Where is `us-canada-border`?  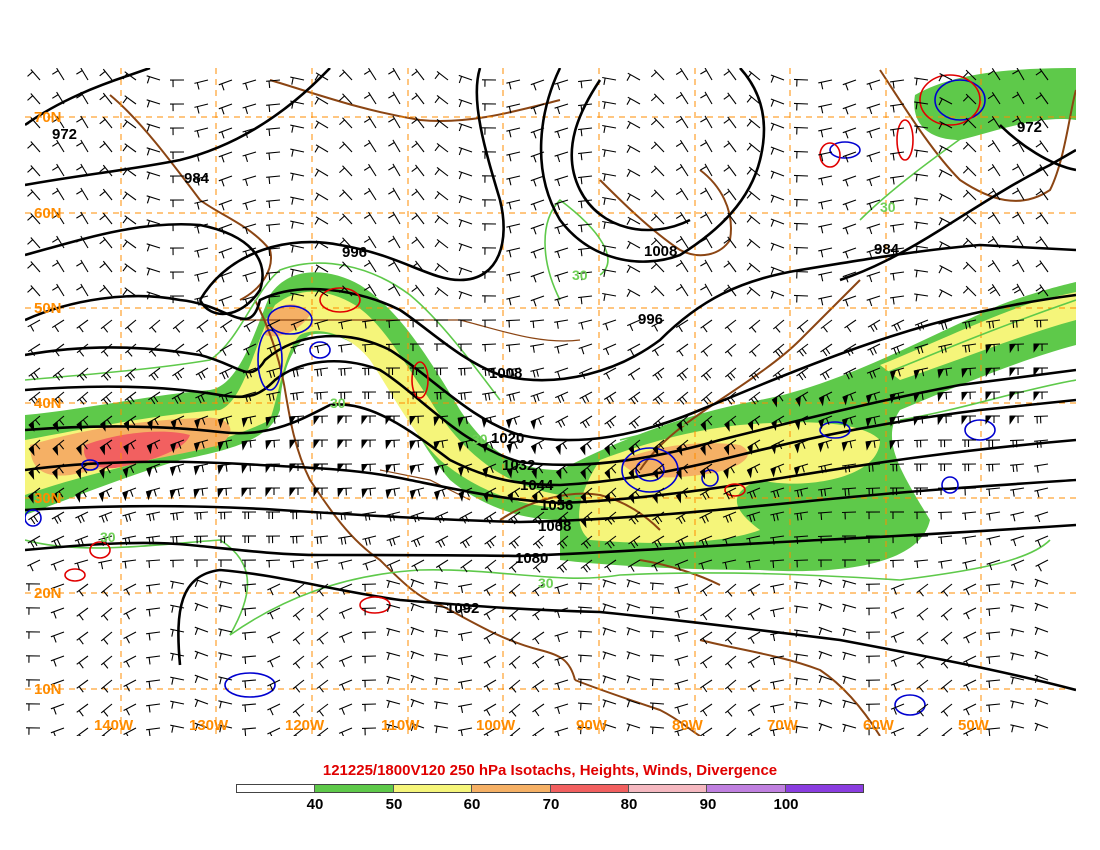
us-canada-border is located at coordinates (410, 330).